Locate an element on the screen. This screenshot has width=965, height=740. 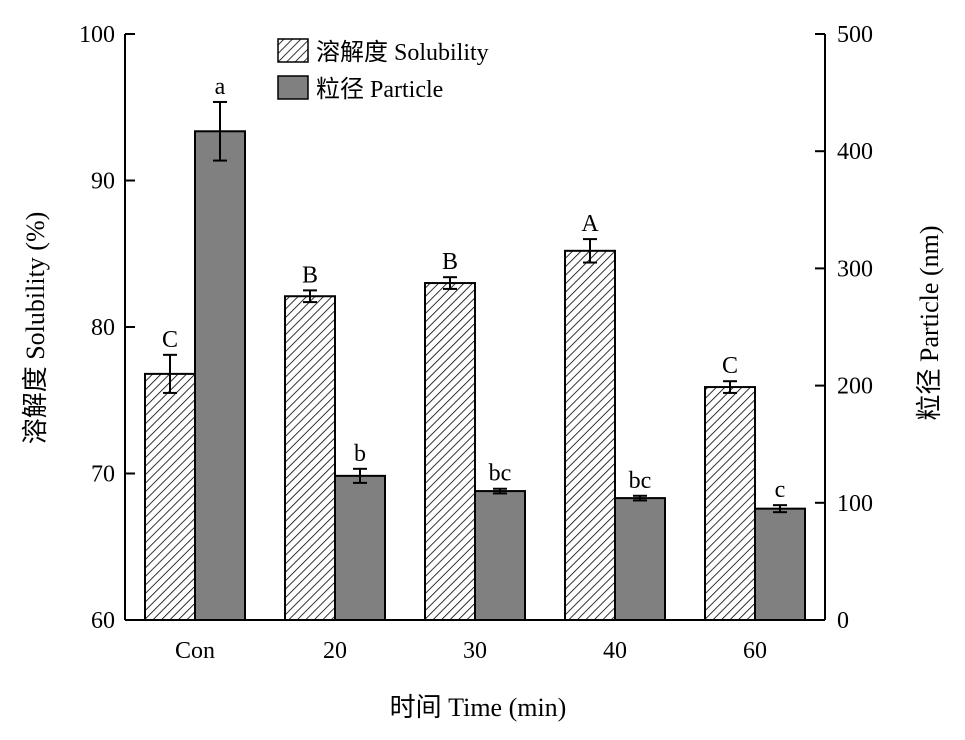
y-tick-label-left-60: 60 is located at coordinates (103, 621).